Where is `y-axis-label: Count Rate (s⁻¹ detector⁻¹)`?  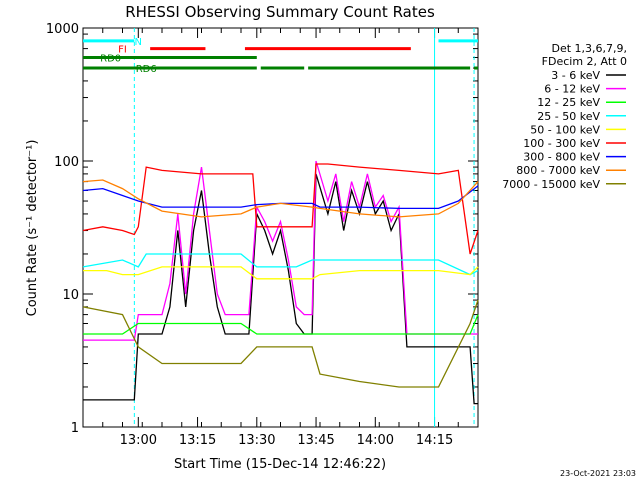
y-axis-label: Count Rate (s⁻¹ detector⁻¹) is located at coordinates (32, 228).